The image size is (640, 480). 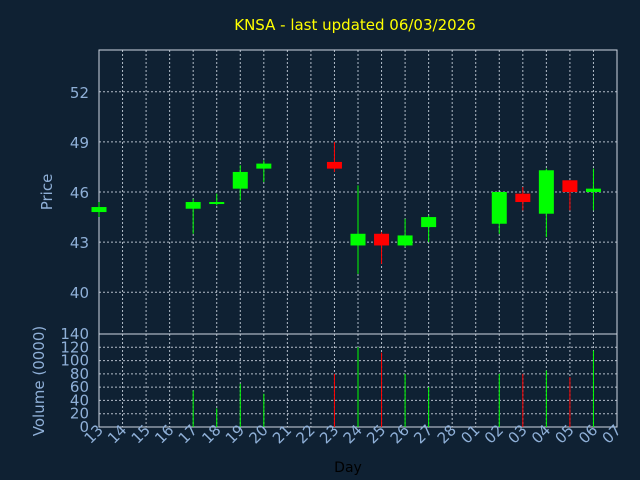 What do you see at coordinates (447, 434) in the screenshot?
I see `x-tick-label: 28` at bounding box center [447, 434].